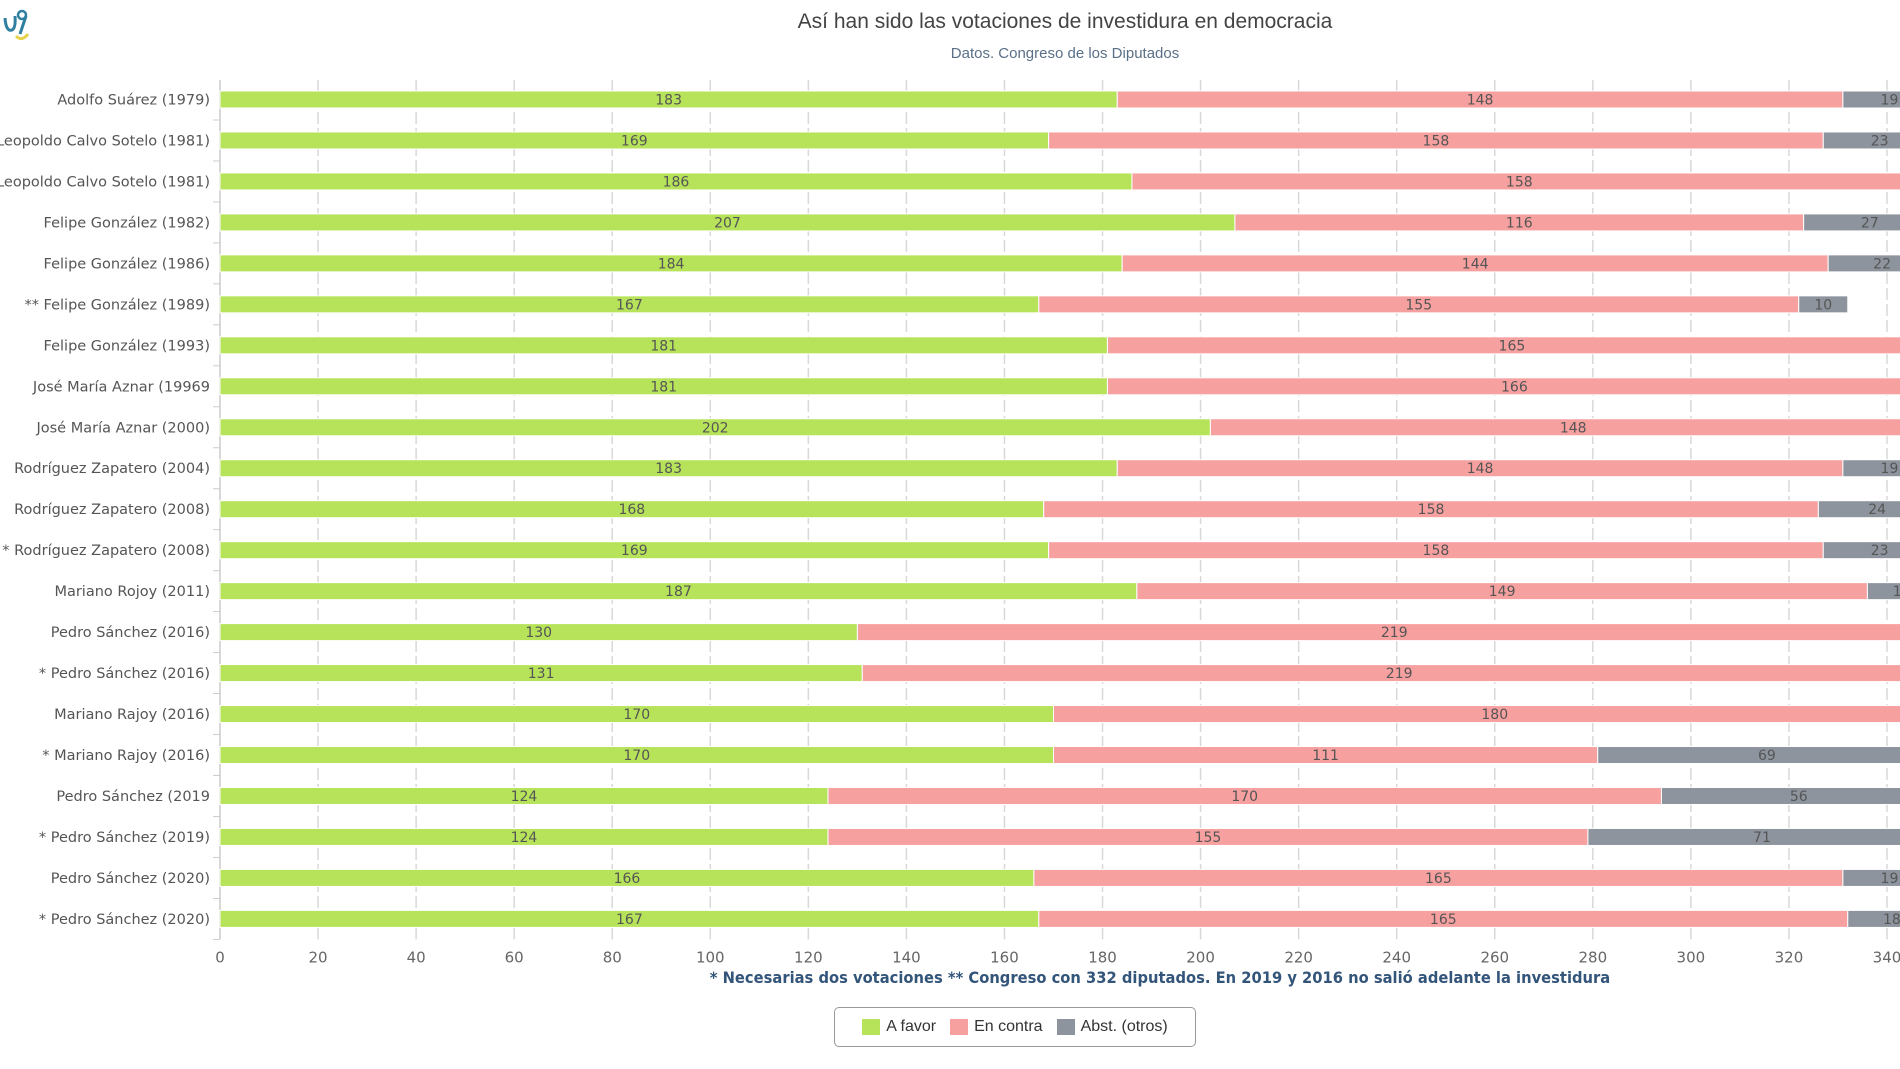 The image size is (1900, 1069). What do you see at coordinates (1882, 264) in the screenshot?
I see `data-label: 22` at bounding box center [1882, 264].